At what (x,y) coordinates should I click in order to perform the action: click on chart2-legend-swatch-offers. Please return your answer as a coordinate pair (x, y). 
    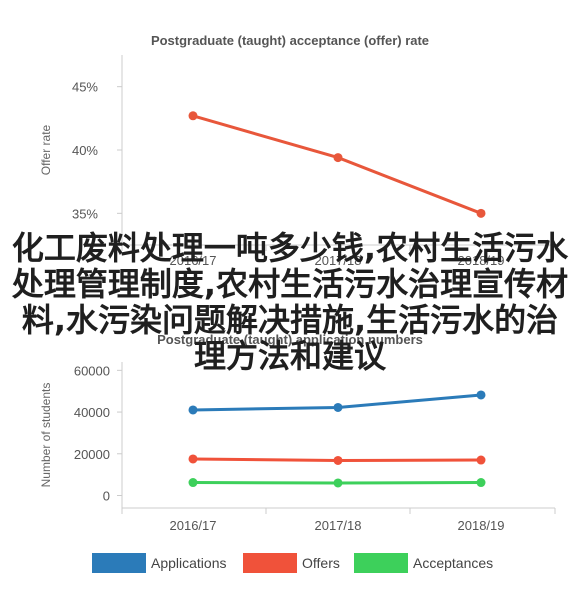
    Looking at the image, I should click on (270, 563).